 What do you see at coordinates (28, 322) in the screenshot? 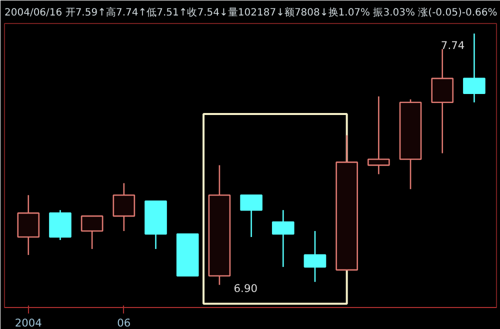
I see `x-tick-label: 2004` at bounding box center [28, 322].